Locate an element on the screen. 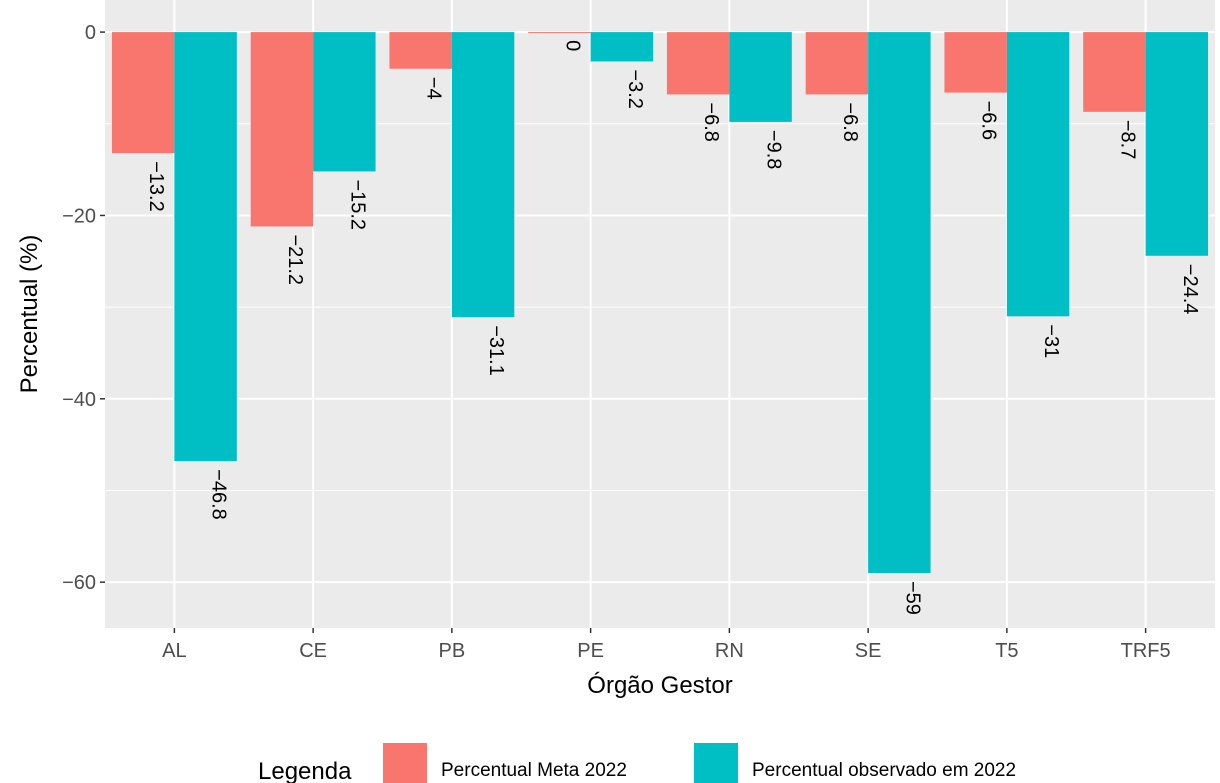 Image resolution: width=1220 pixels, height=783 pixels. y-axis: 0 −20 −40 −60 is located at coordinates (83, 308).